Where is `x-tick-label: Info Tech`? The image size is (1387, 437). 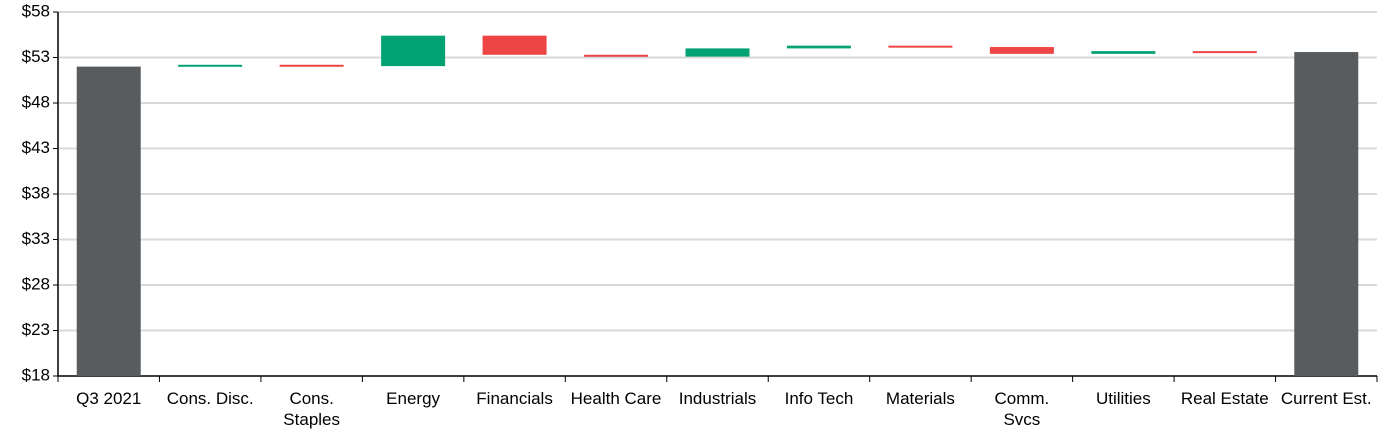 x-tick-label: Info Tech is located at coordinates (819, 398).